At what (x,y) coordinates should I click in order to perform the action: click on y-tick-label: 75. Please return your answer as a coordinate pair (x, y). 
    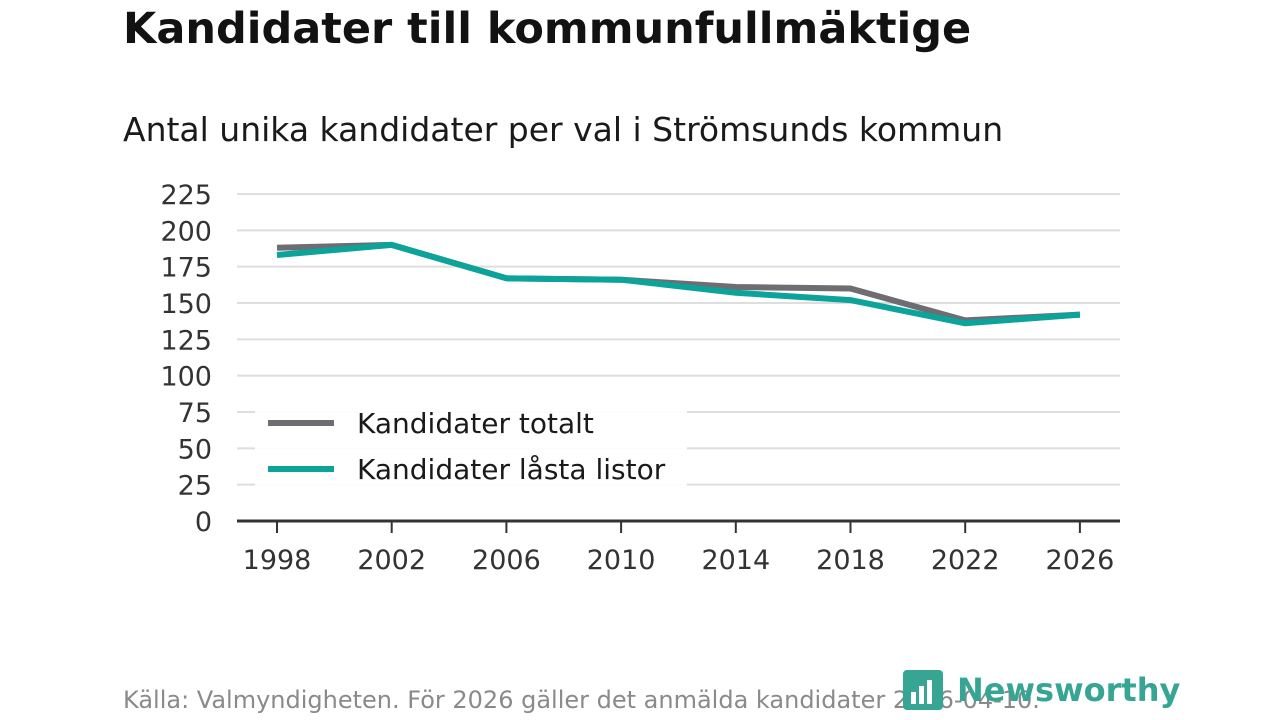
    Looking at the image, I should click on (195, 413).